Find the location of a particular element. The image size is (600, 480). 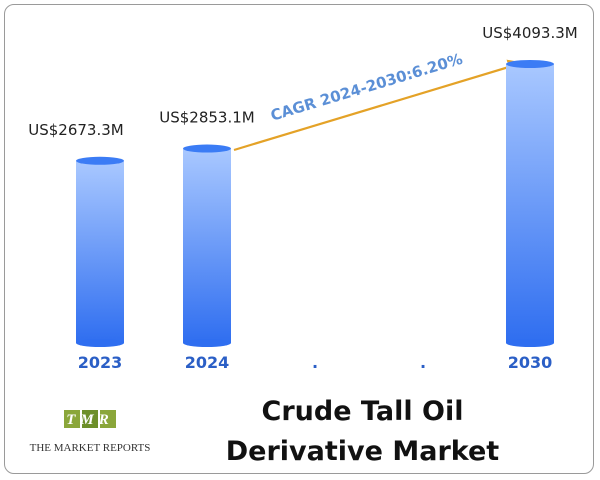

cagr-label: CAGR 2024-2030:6.20% is located at coordinates (366, 87).